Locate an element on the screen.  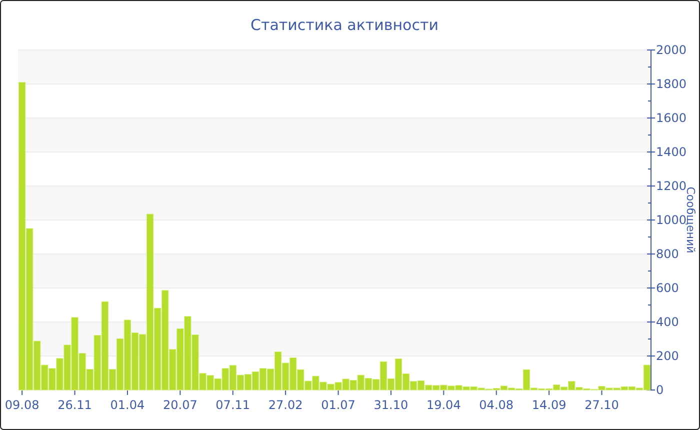
x-tick-label: 19.04 is located at coordinates (443, 405).